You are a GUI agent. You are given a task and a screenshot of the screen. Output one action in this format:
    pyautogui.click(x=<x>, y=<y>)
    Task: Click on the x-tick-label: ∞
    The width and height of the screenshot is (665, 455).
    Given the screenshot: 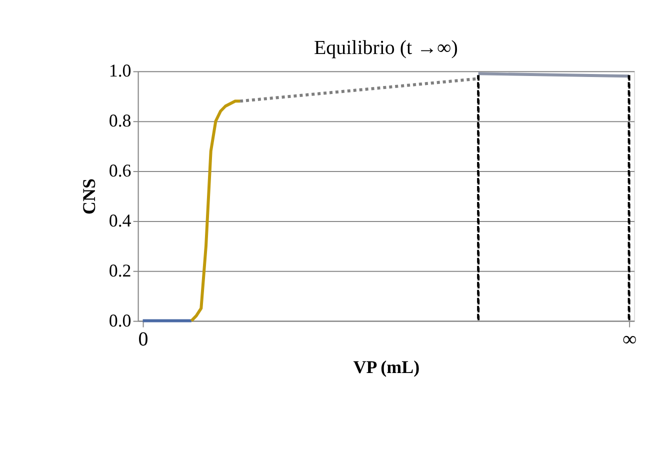 What is the action you would take?
    pyautogui.click(x=629, y=339)
    